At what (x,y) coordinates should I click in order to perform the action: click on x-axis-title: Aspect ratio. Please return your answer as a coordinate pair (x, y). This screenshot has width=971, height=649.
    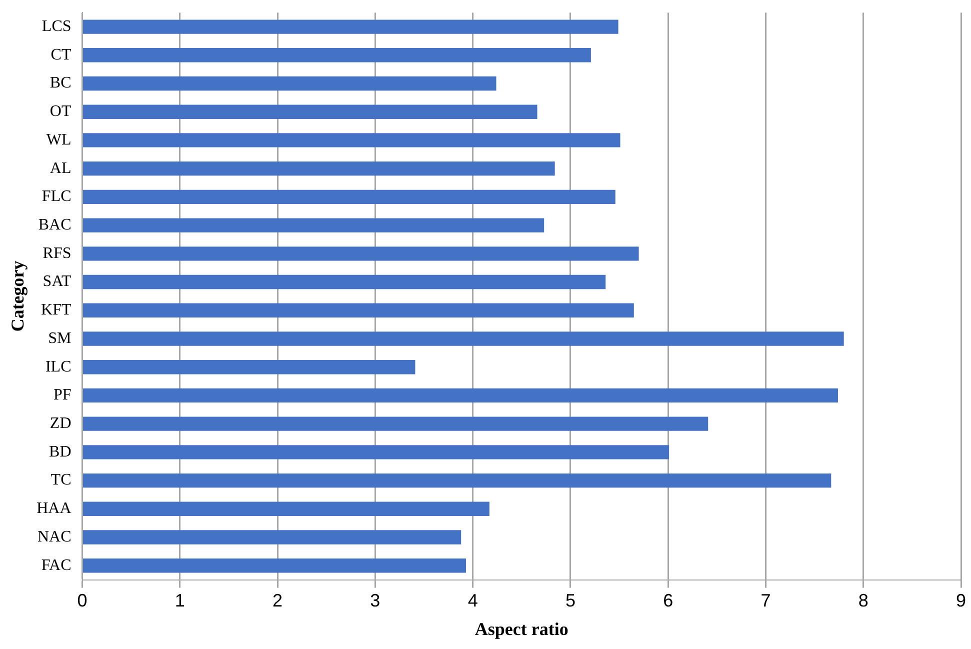
    Looking at the image, I should click on (521, 628).